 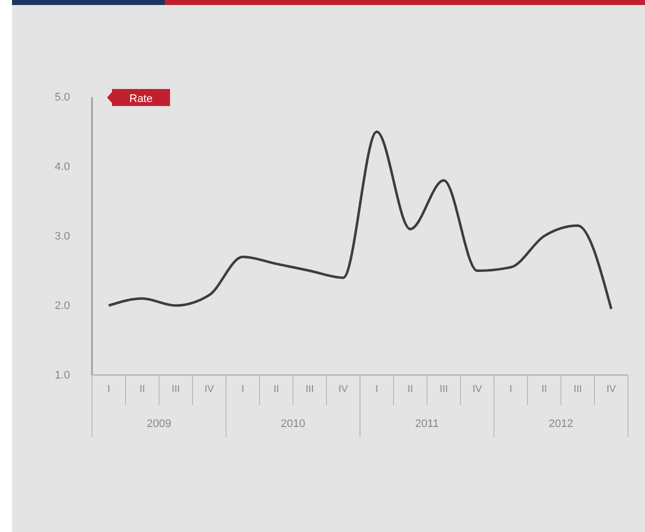 What do you see at coordinates (293, 424) in the screenshot?
I see `text: 2010` at bounding box center [293, 424].